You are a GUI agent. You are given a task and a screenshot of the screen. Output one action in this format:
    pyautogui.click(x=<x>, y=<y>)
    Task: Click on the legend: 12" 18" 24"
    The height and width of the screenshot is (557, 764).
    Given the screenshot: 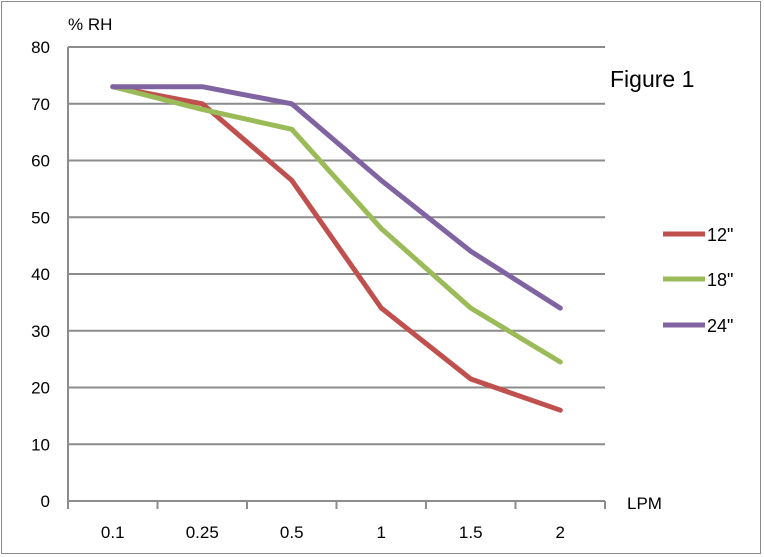 What is the action you would take?
    pyautogui.click(x=698, y=280)
    